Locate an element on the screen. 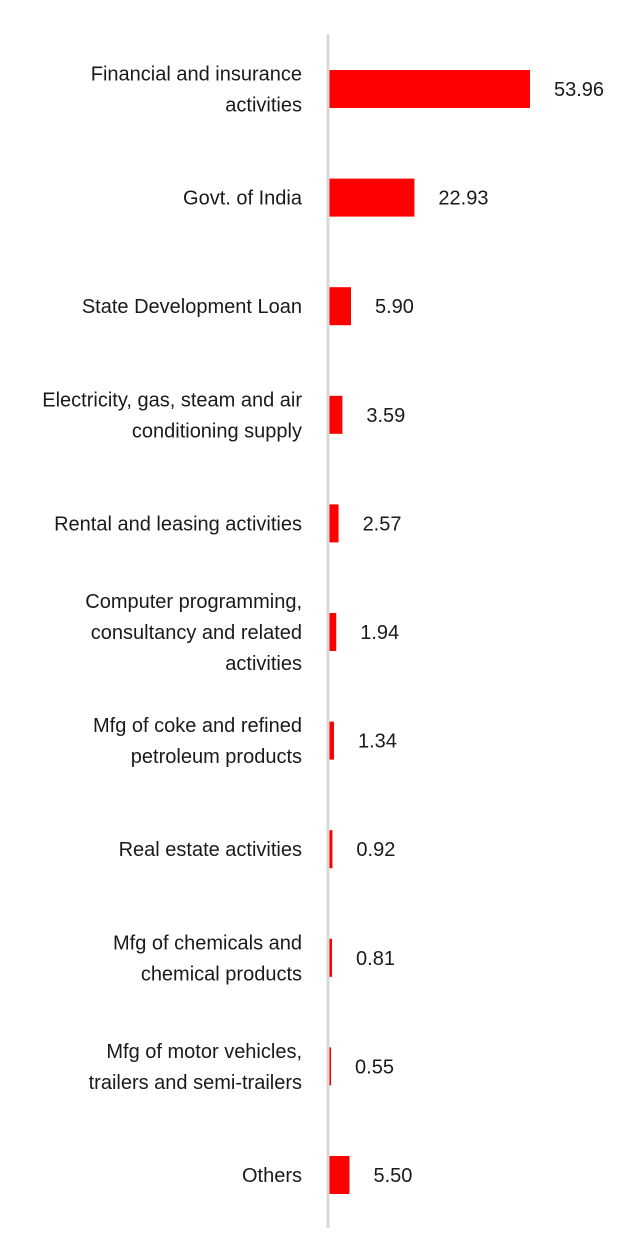  value-label-4: 2.57 is located at coordinates (382, 524).